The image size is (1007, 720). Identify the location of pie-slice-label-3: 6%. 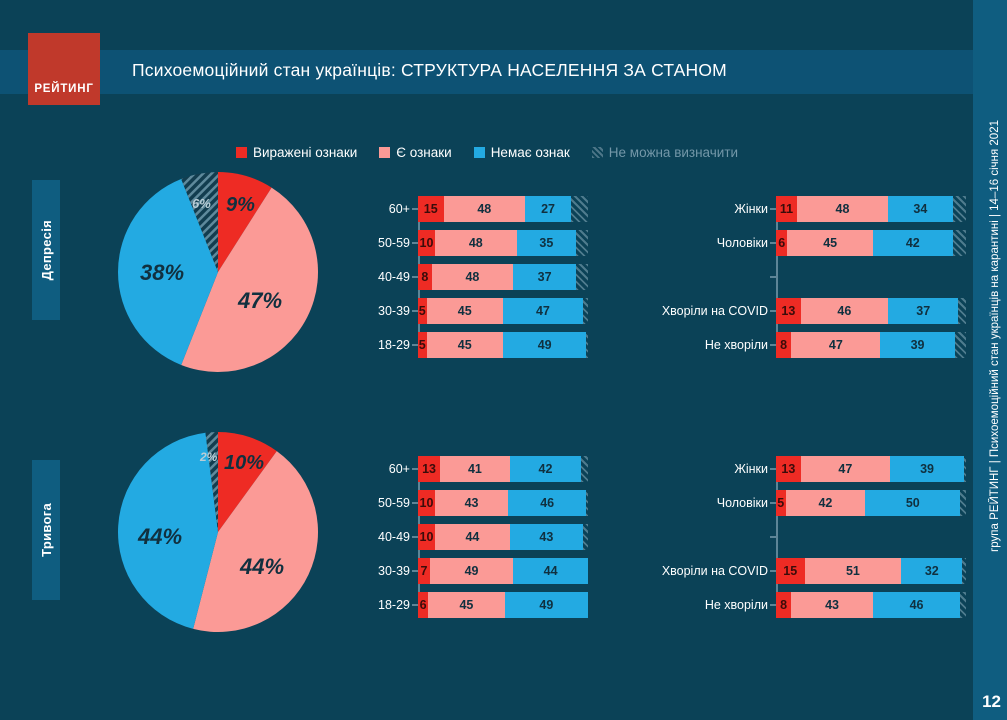
(201, 203).